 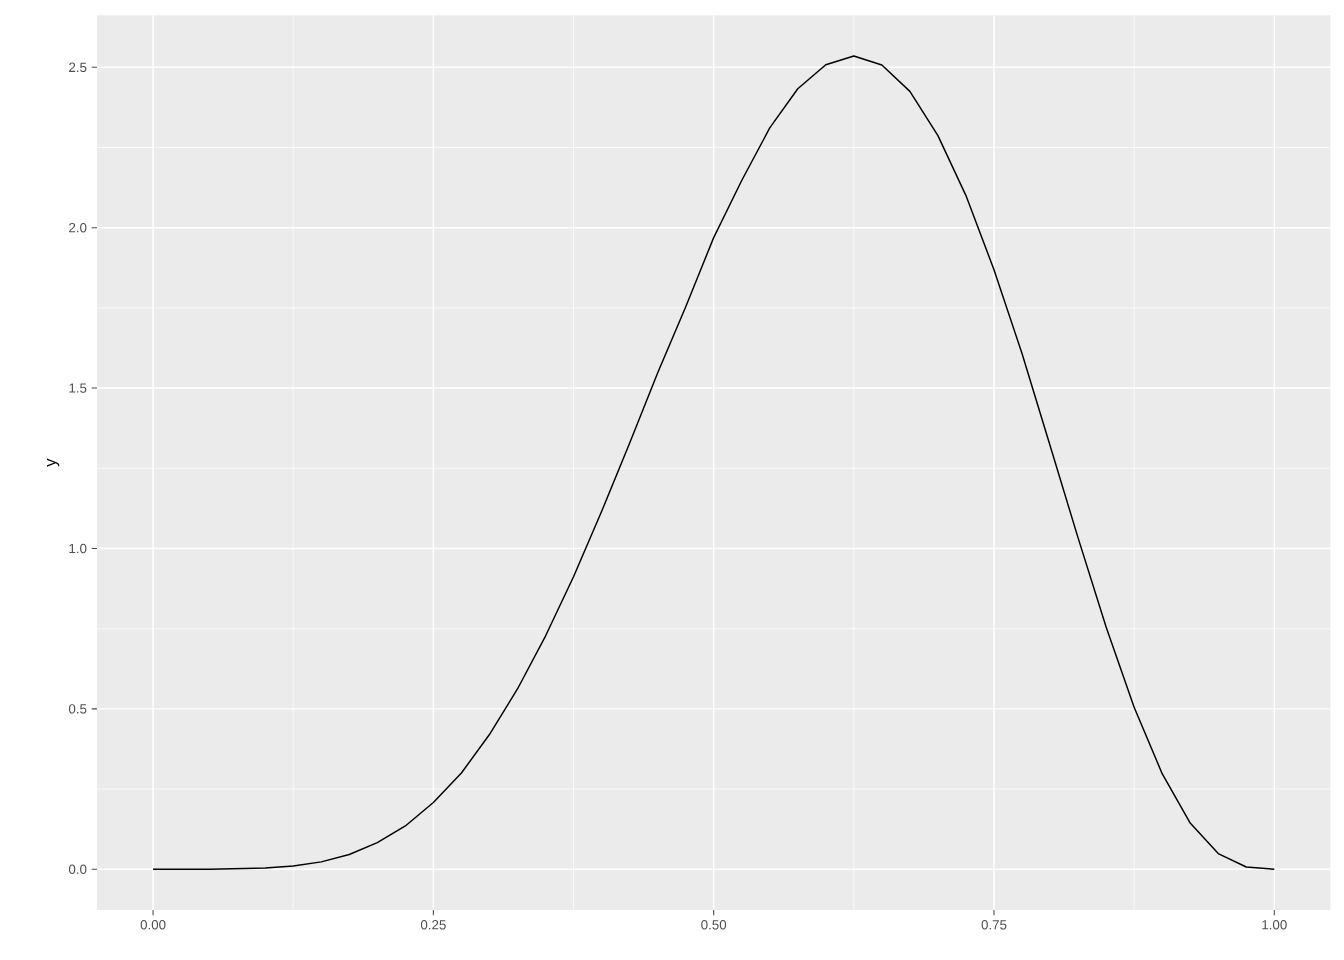 What do you see at coordinates (994, 925) in the screenshot?
I see `x-tick-label: 0.75` at bounding box center [994, 925].